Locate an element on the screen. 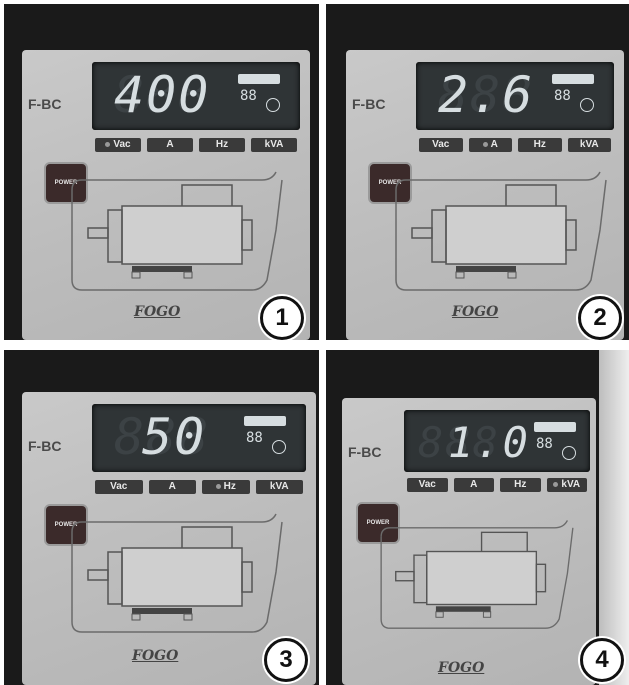  lcd-reading: 400 is located at coordinates (162, 95).